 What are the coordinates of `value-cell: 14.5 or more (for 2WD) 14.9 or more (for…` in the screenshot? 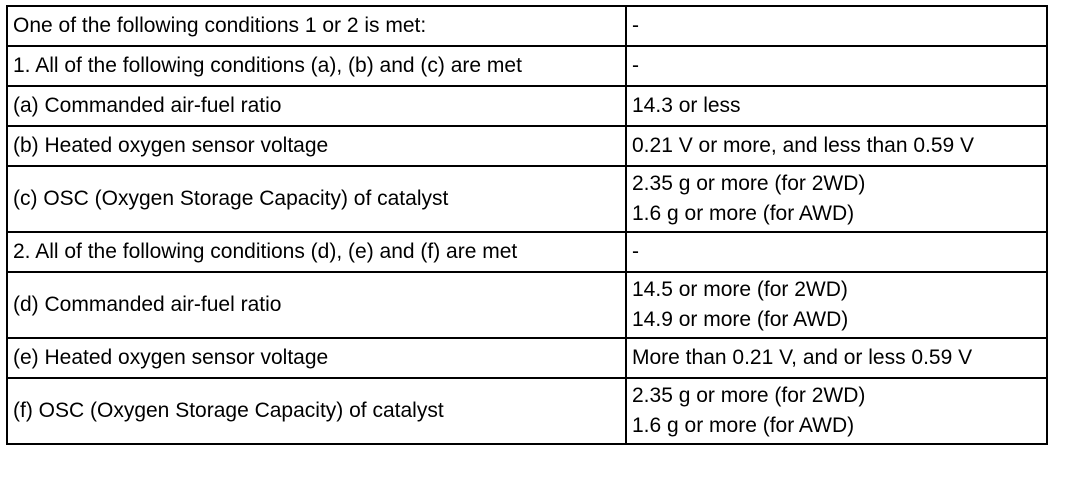 It's located at (836, 305).